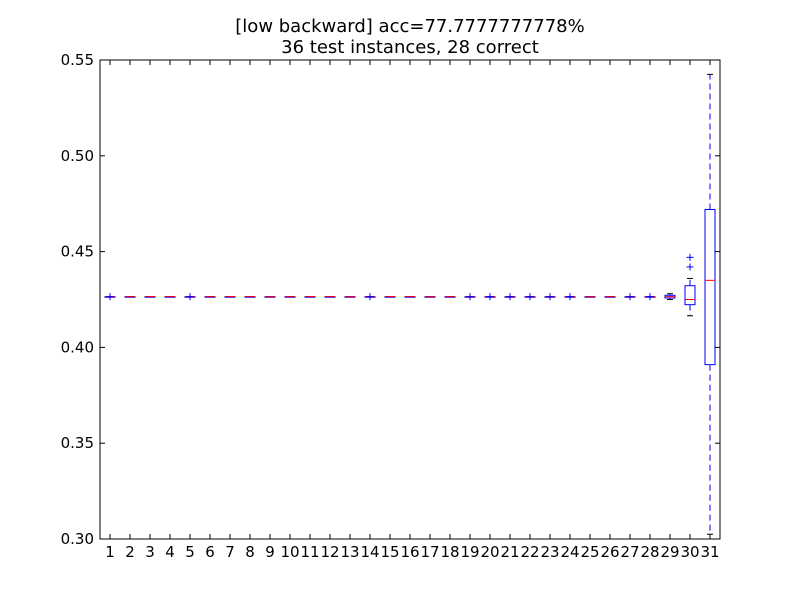  What do you see at coordinates (409, 552) in the screenshot?
I see `x-tick-label: 16` at bounding box center [409, 552].